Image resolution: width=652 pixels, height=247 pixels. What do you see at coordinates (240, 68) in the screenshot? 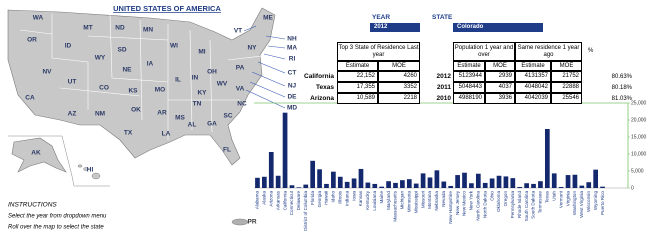
I see `state-label: PA` at bounding box center [240, 68].